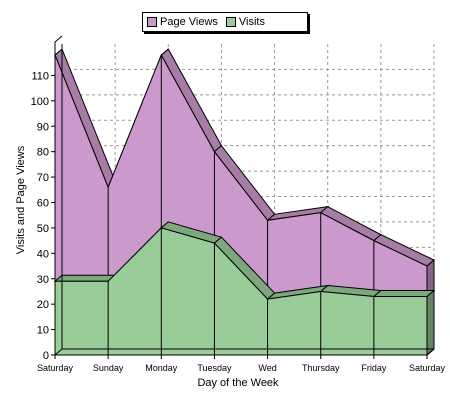 The image size is (450, 400). Describe the element at coordinates (43, 331) in the screenshot. I see `y-tick-label: 10` at that location.